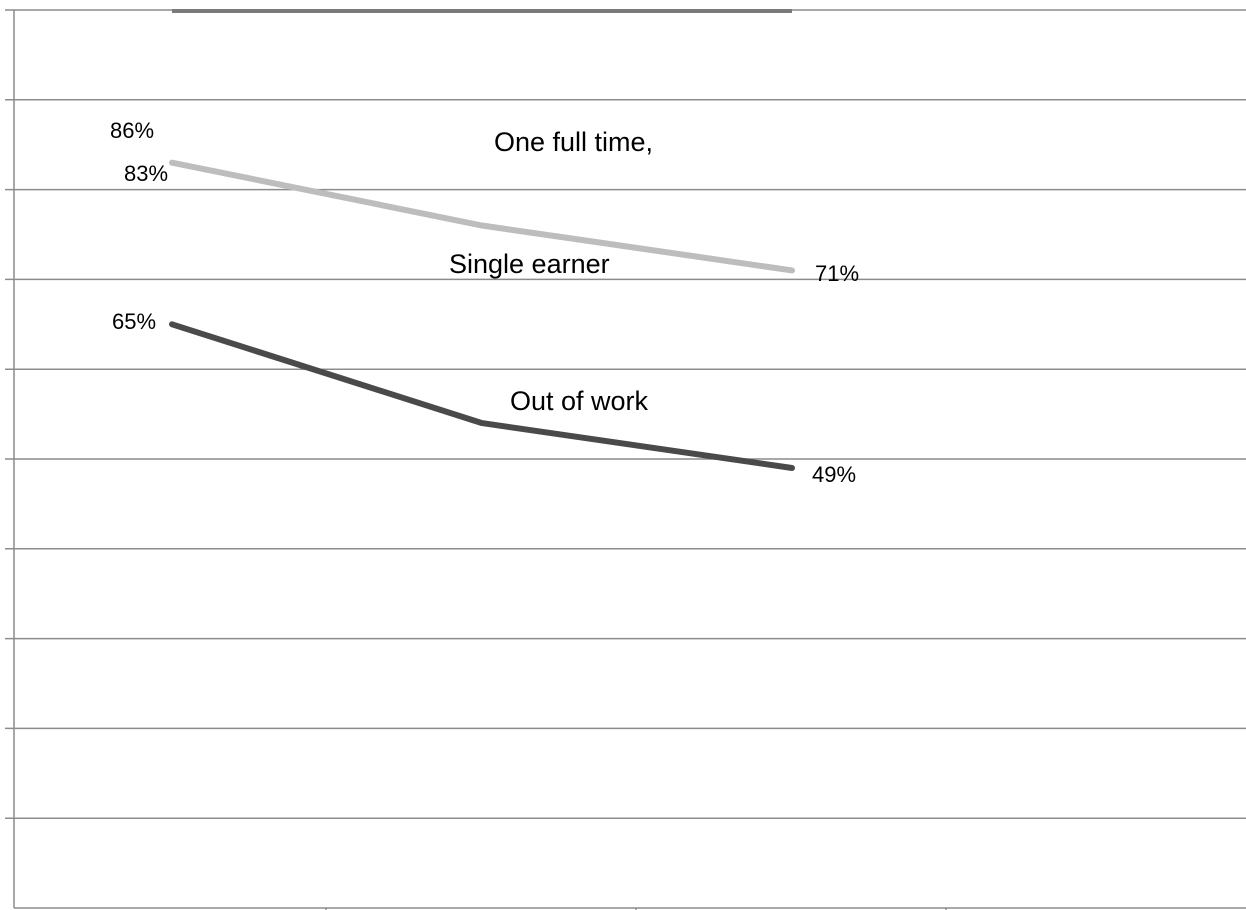 The image size is (1246, 910). Describe the element at coordinates (837, 273) in the screenshot. I see `point-label-single-earner-end: 71%` at that location.